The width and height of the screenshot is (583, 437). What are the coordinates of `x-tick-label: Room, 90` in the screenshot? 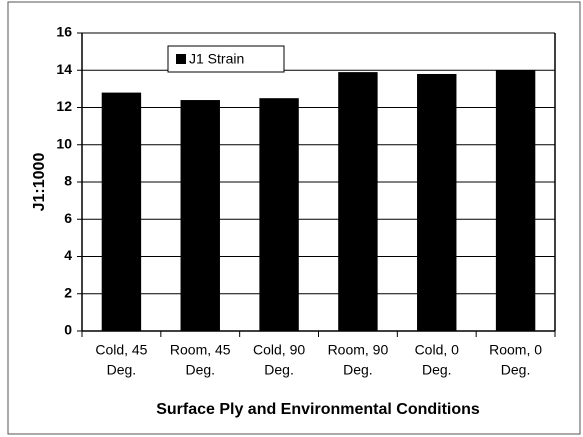 It's located at (358, 350).